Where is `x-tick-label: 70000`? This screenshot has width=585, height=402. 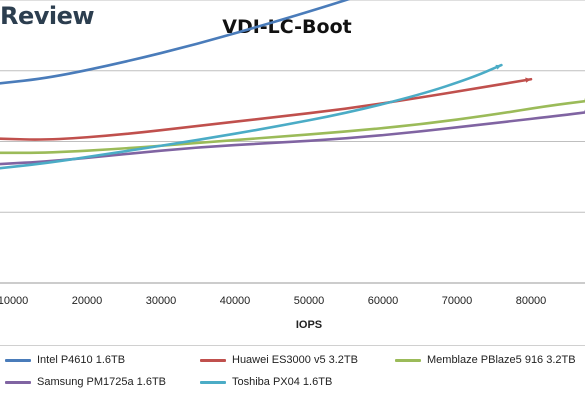
x-tick-label: 70000 is located at coordinates (457, 301).